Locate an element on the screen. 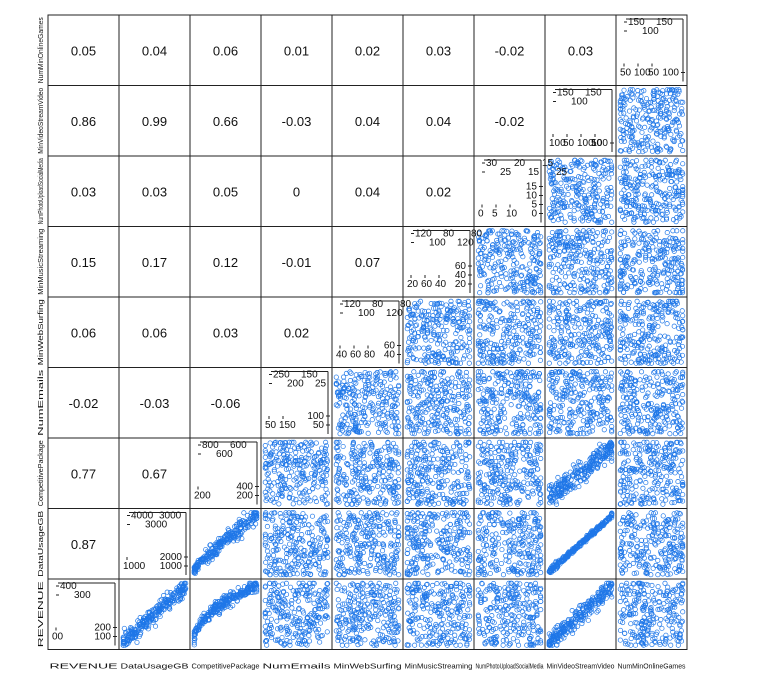 This screenshot has height=685, width=759. correlation-value: 0.87 is located at coordinates (83, 544).